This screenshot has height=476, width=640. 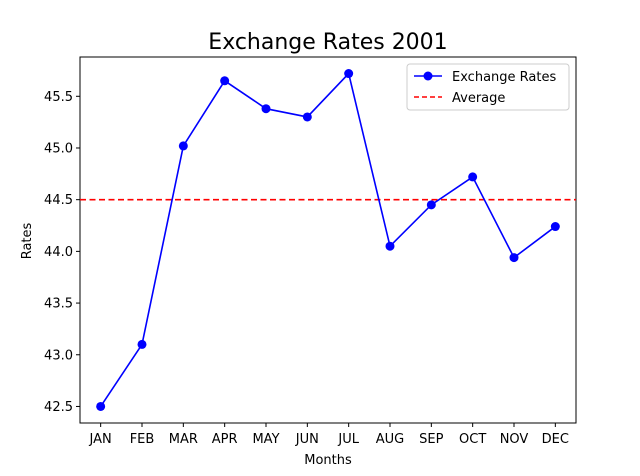 What do you see at coordinates (478, 98) in the screenshot?
I see `legend-average-label: Average` at bounding box center [478, 98].